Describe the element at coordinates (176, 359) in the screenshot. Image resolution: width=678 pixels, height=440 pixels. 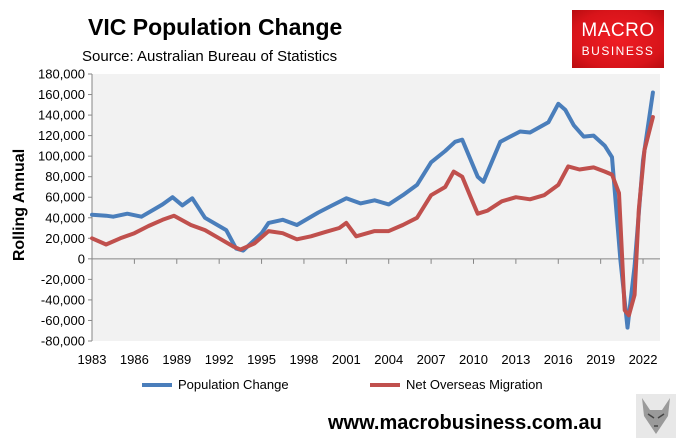
I see `x-tick-label: 1989` at that location.